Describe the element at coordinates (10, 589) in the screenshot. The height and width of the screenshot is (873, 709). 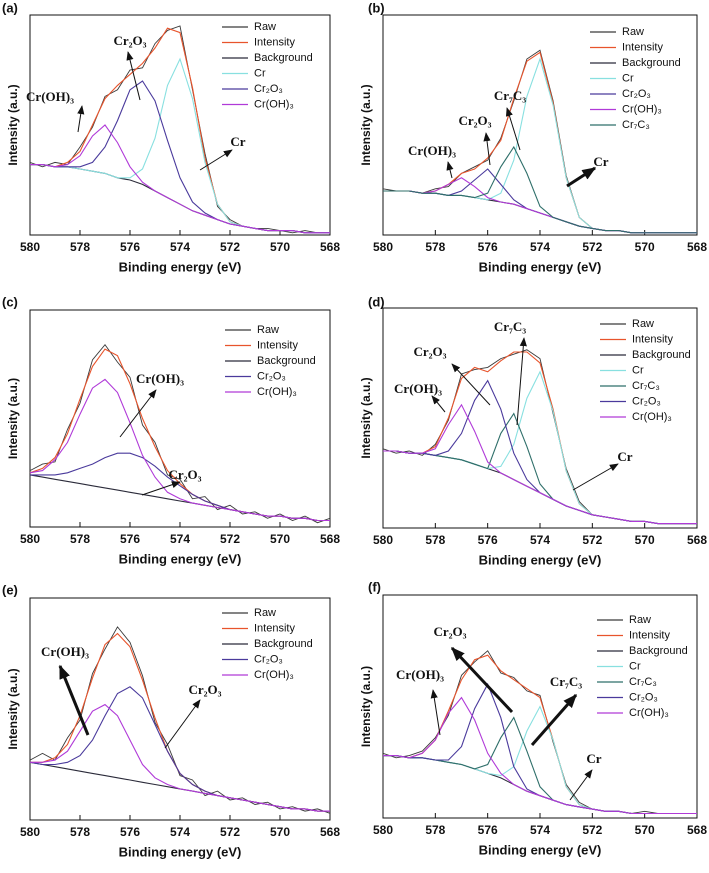
I see `panel-label: (e)` at that location.